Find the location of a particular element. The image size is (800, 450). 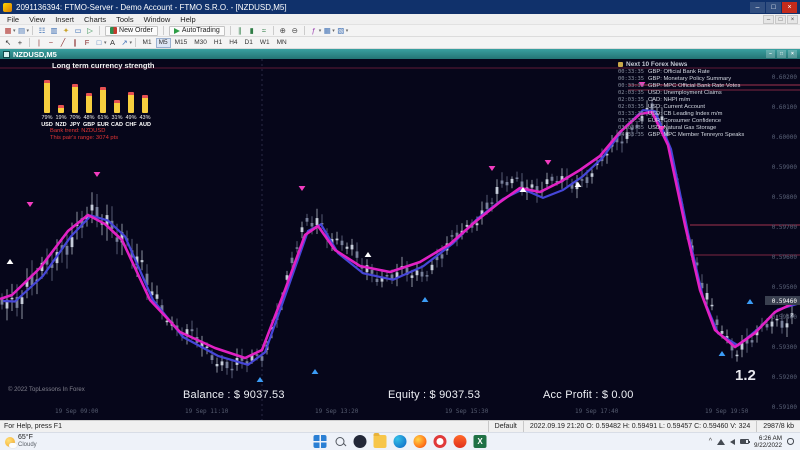

opera-taskbar-icon is located at coordinates (440, 441).